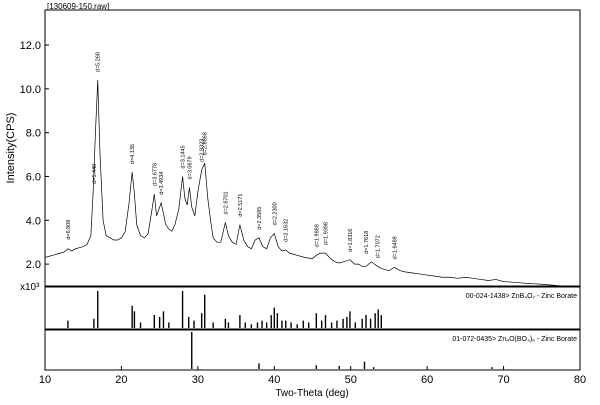 The image size is (600, 405). I want to click on reference-1-sticks, so click(224, 309).